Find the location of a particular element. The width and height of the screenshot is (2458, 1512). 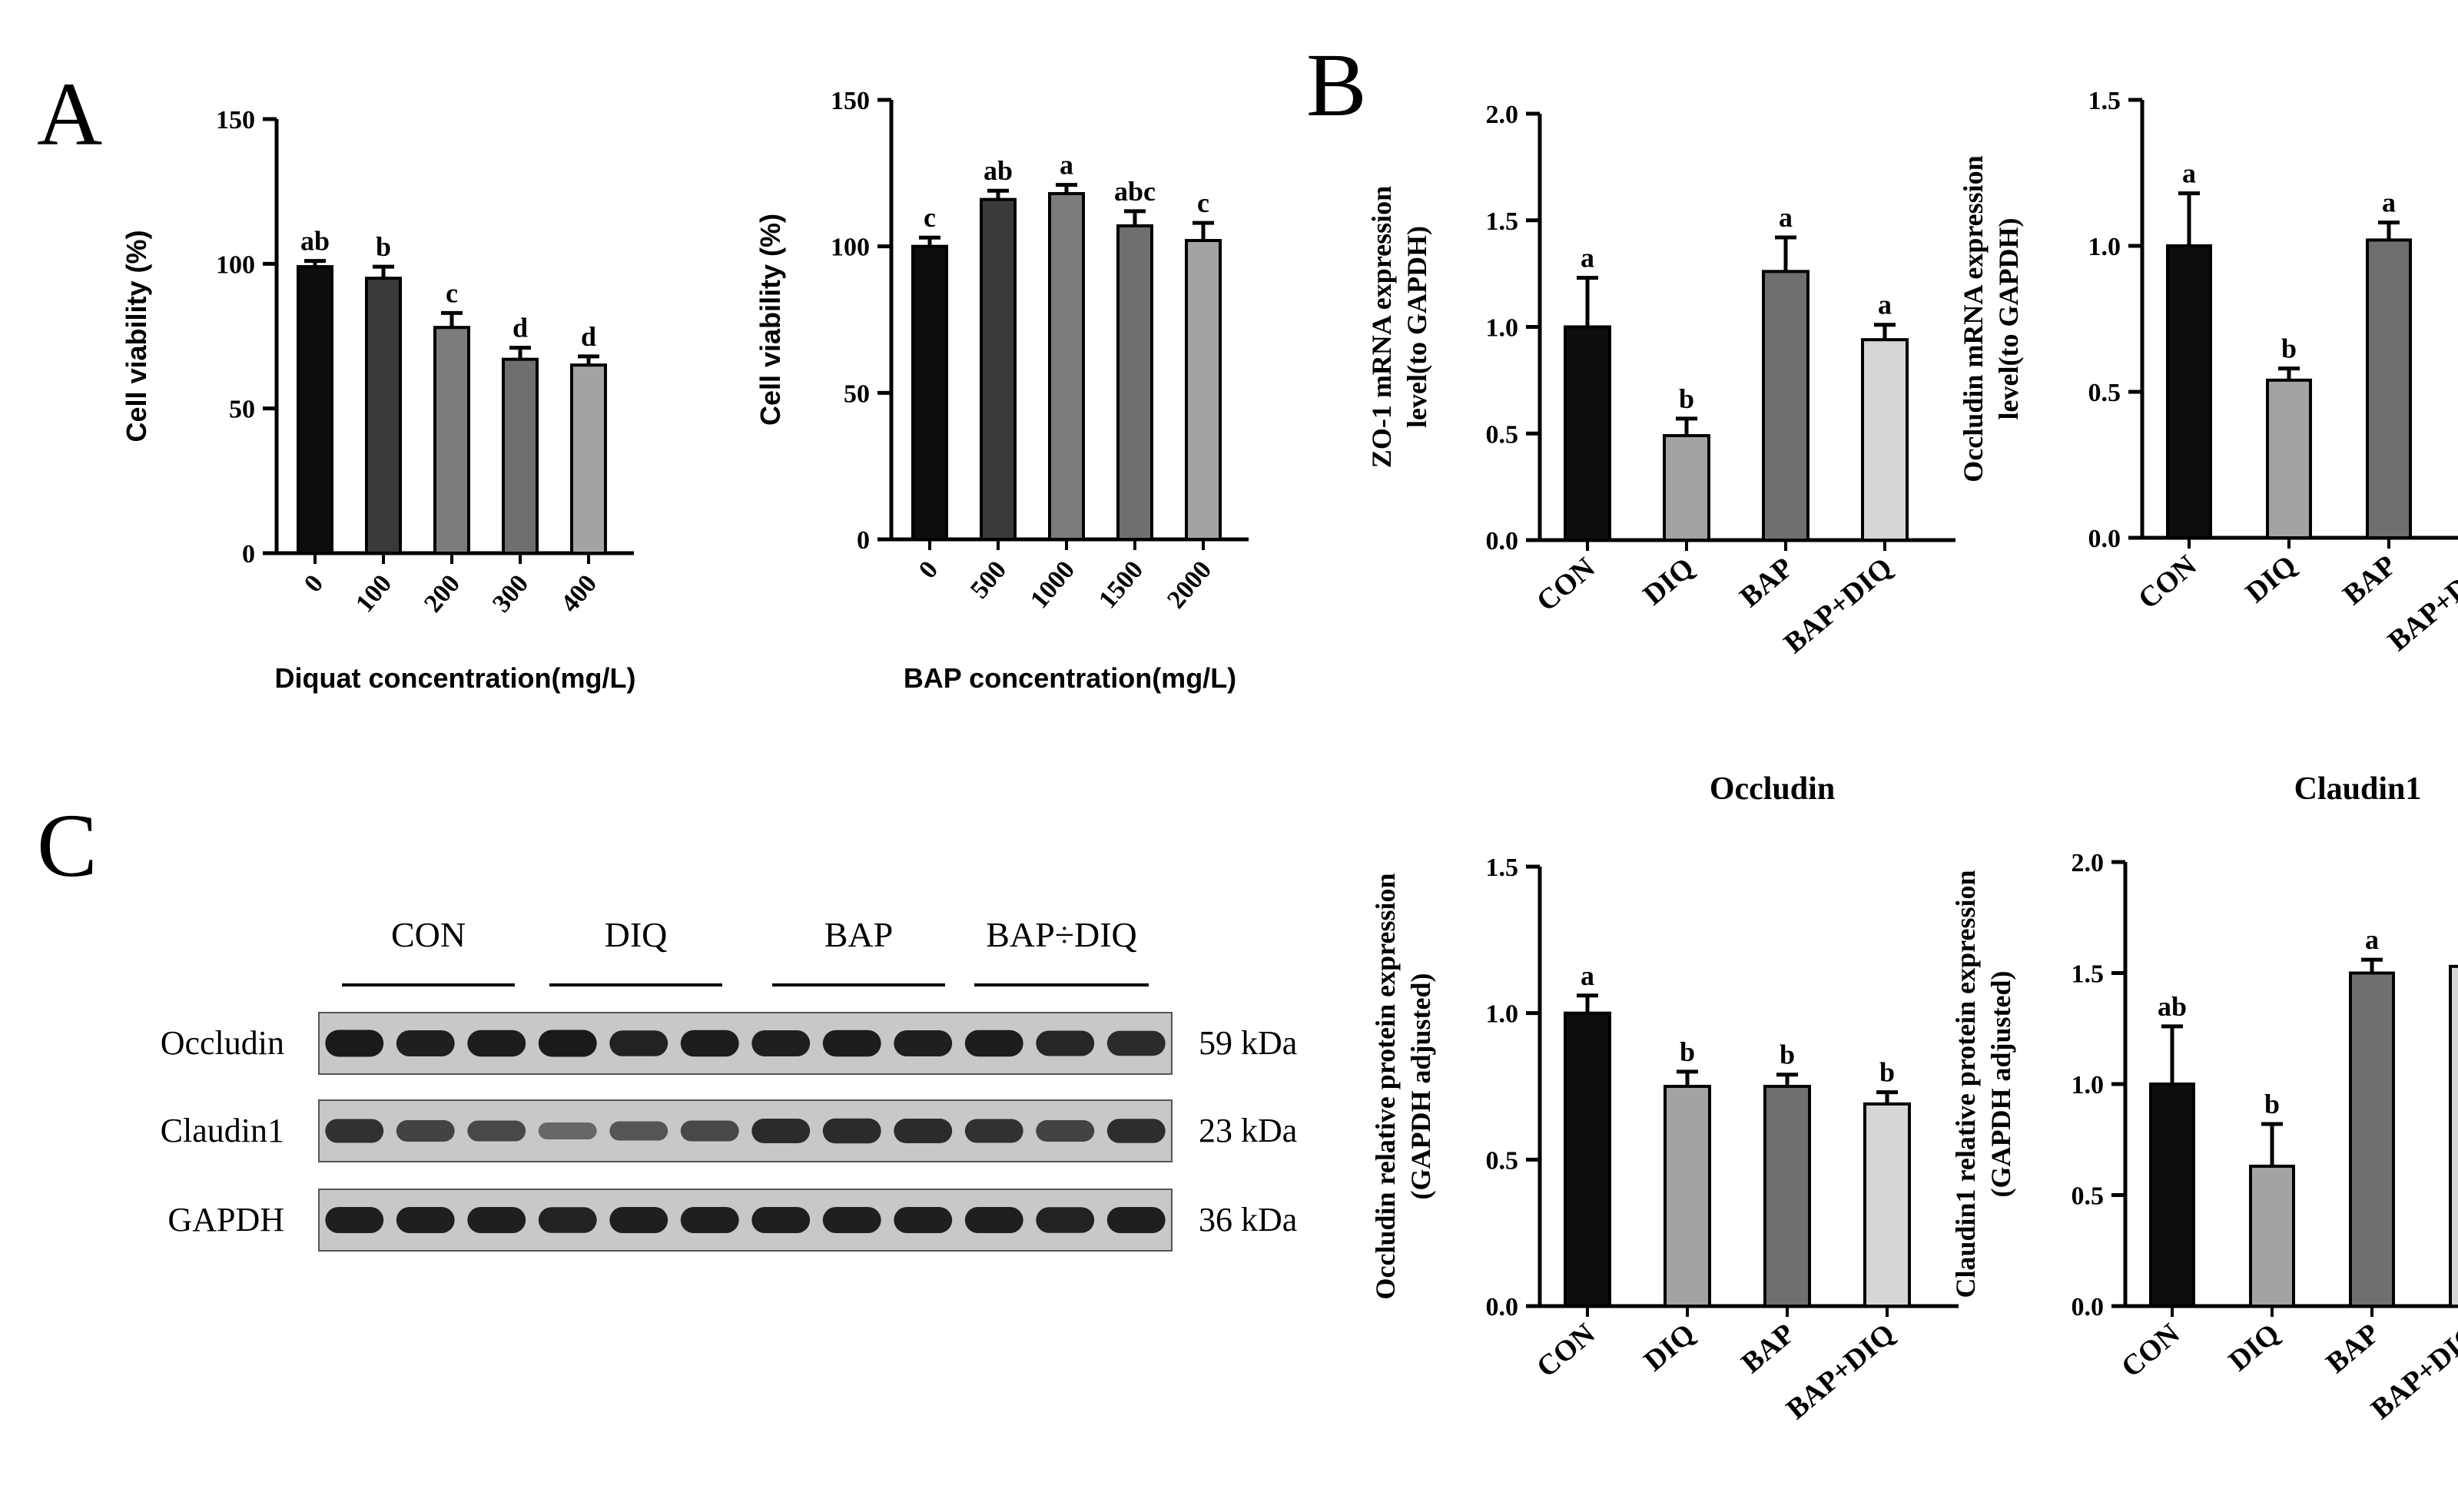

blot-group-label: BAP÷DIQ is located at coordinates (1061, 934).